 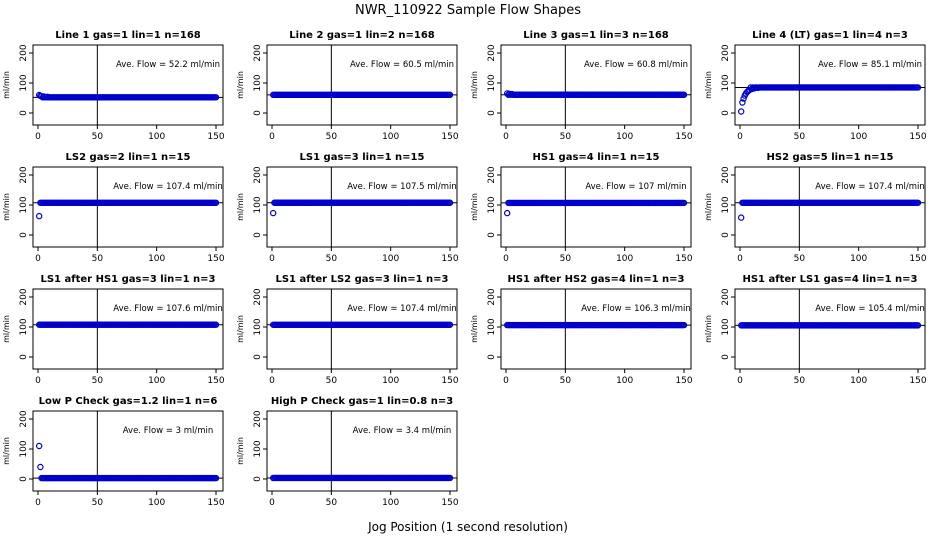 What do you see at coordinates (870, 65) in the screenshot?
I see `average-flow-annotation: Ave. Flow = 85.1 ml/min` at bounding box center [870, 65].